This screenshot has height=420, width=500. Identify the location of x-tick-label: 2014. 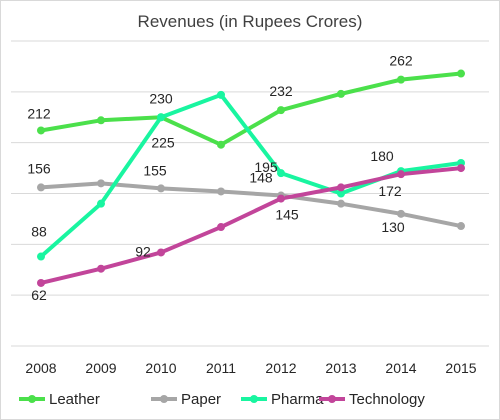
(400, 368).